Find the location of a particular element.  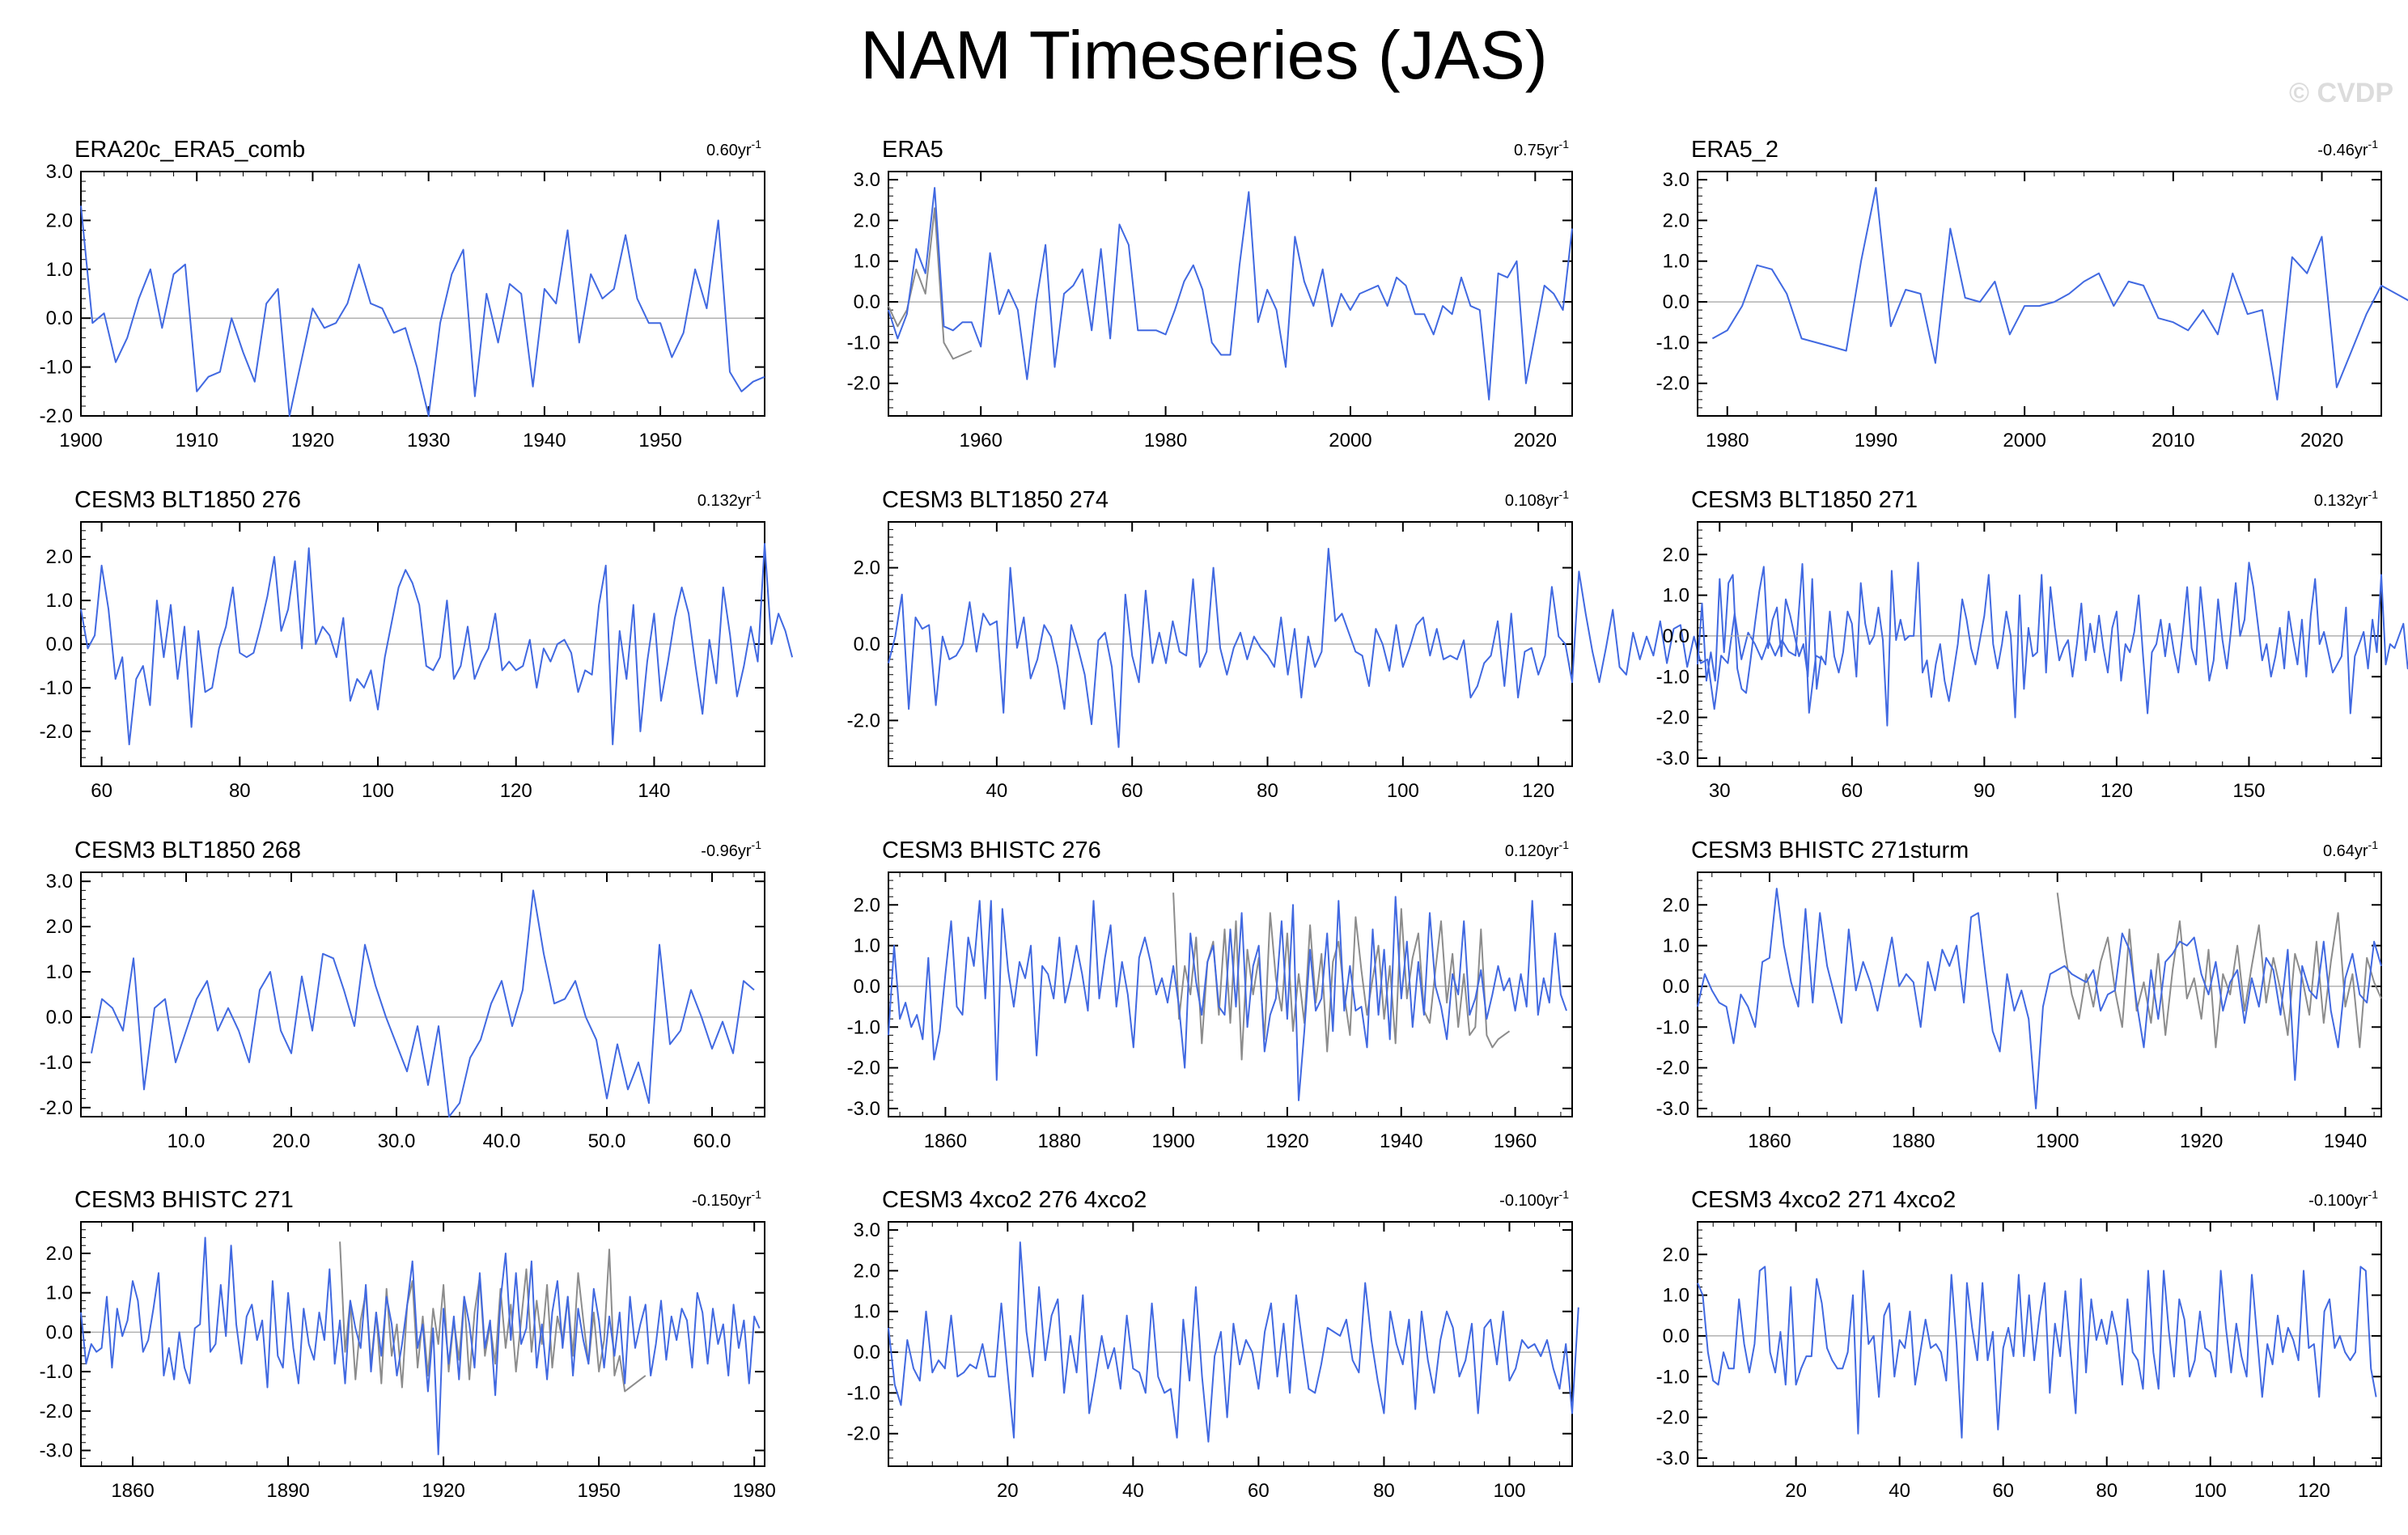

x-tick-label: 50.0 is located at coordinates (607, 1141).